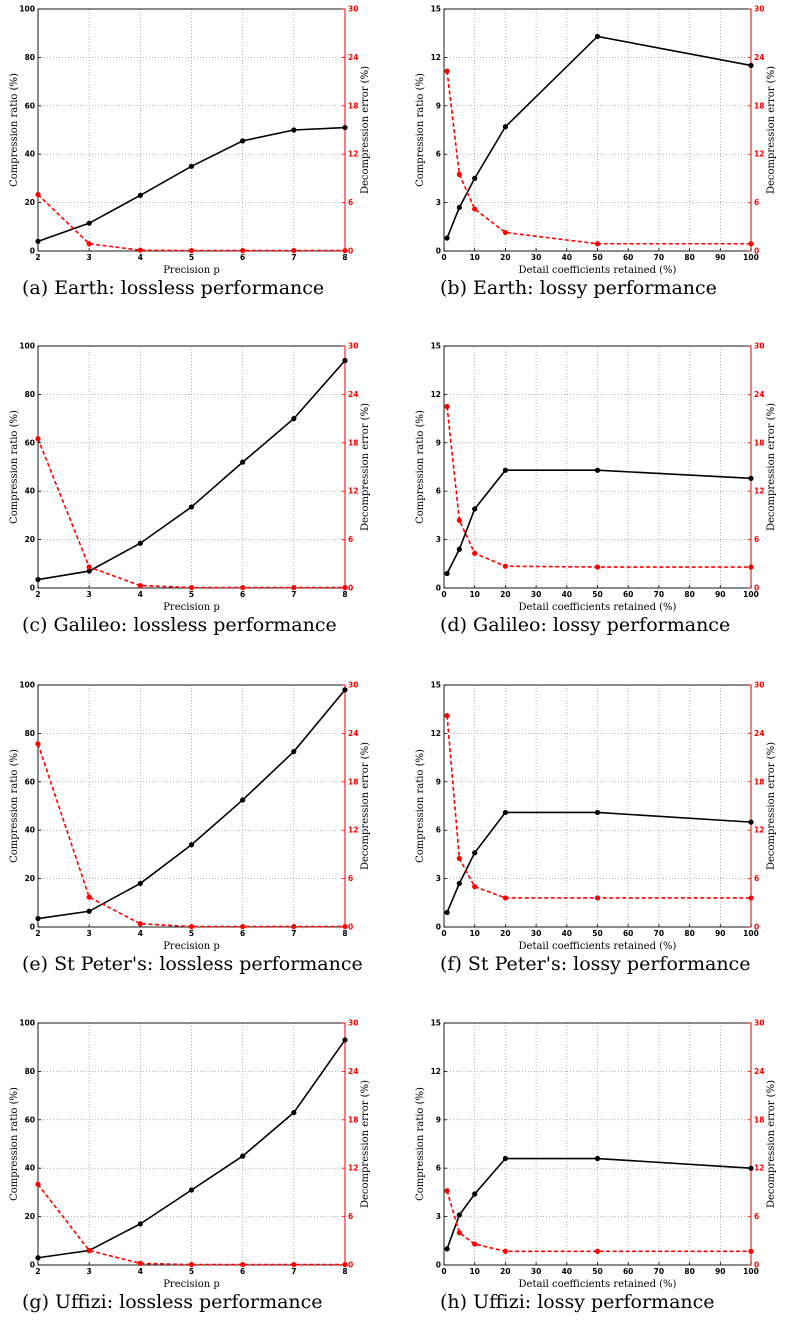 The image size is (788, 1325). What do you see at coordinates (191, 270) in the screenshot?
I see `x-axis-label: Precision p` at bounding box center [191, 270].